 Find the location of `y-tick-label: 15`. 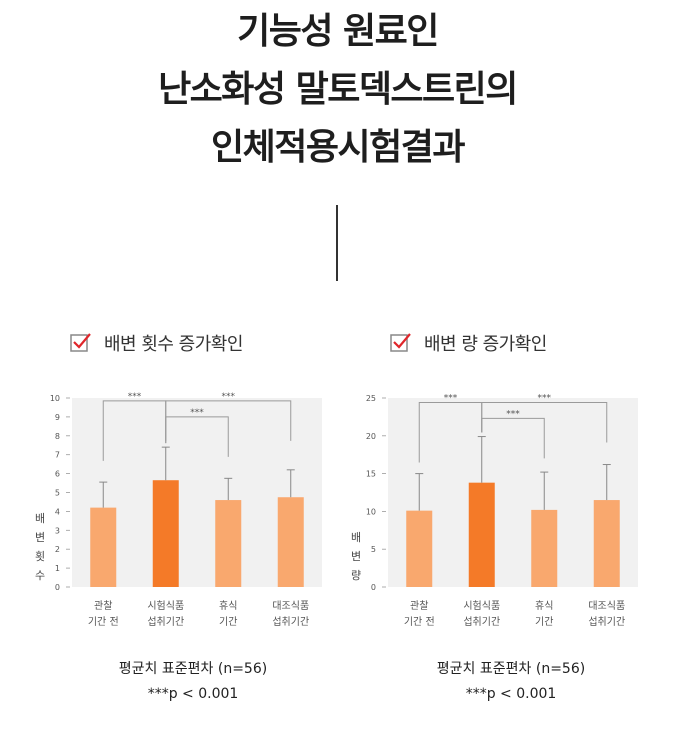

y-tick-label: 15 is located at coordinates (371, 474).